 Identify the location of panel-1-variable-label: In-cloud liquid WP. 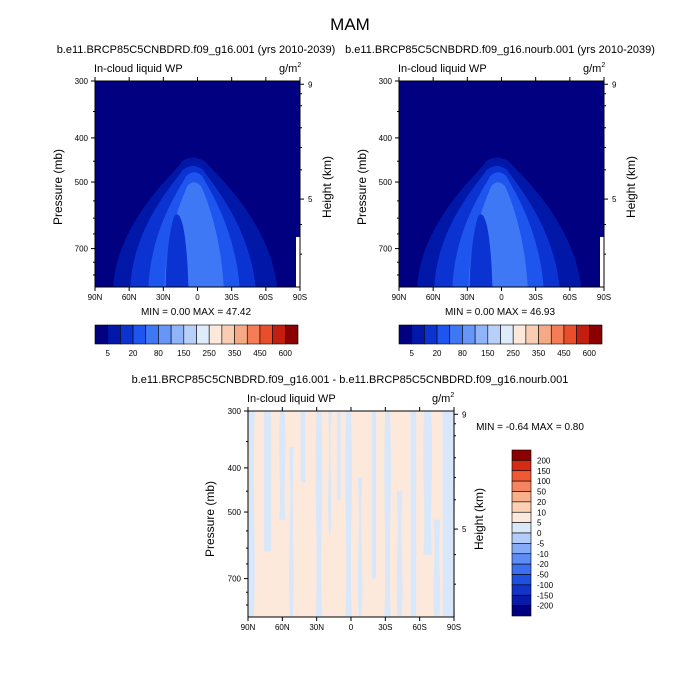
(138, 69).